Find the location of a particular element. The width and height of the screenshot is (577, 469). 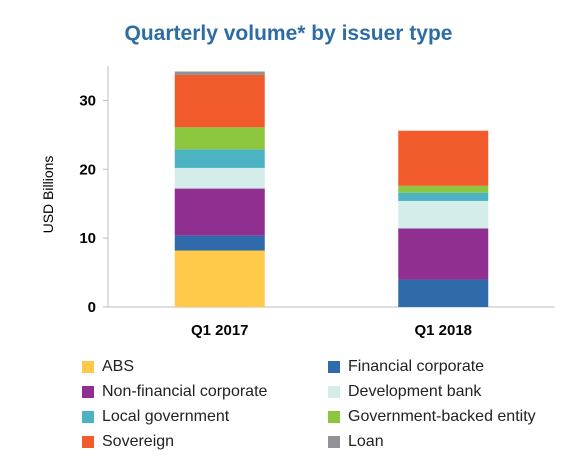

legend-item: Sovereign is located at coordinates (128, 442).